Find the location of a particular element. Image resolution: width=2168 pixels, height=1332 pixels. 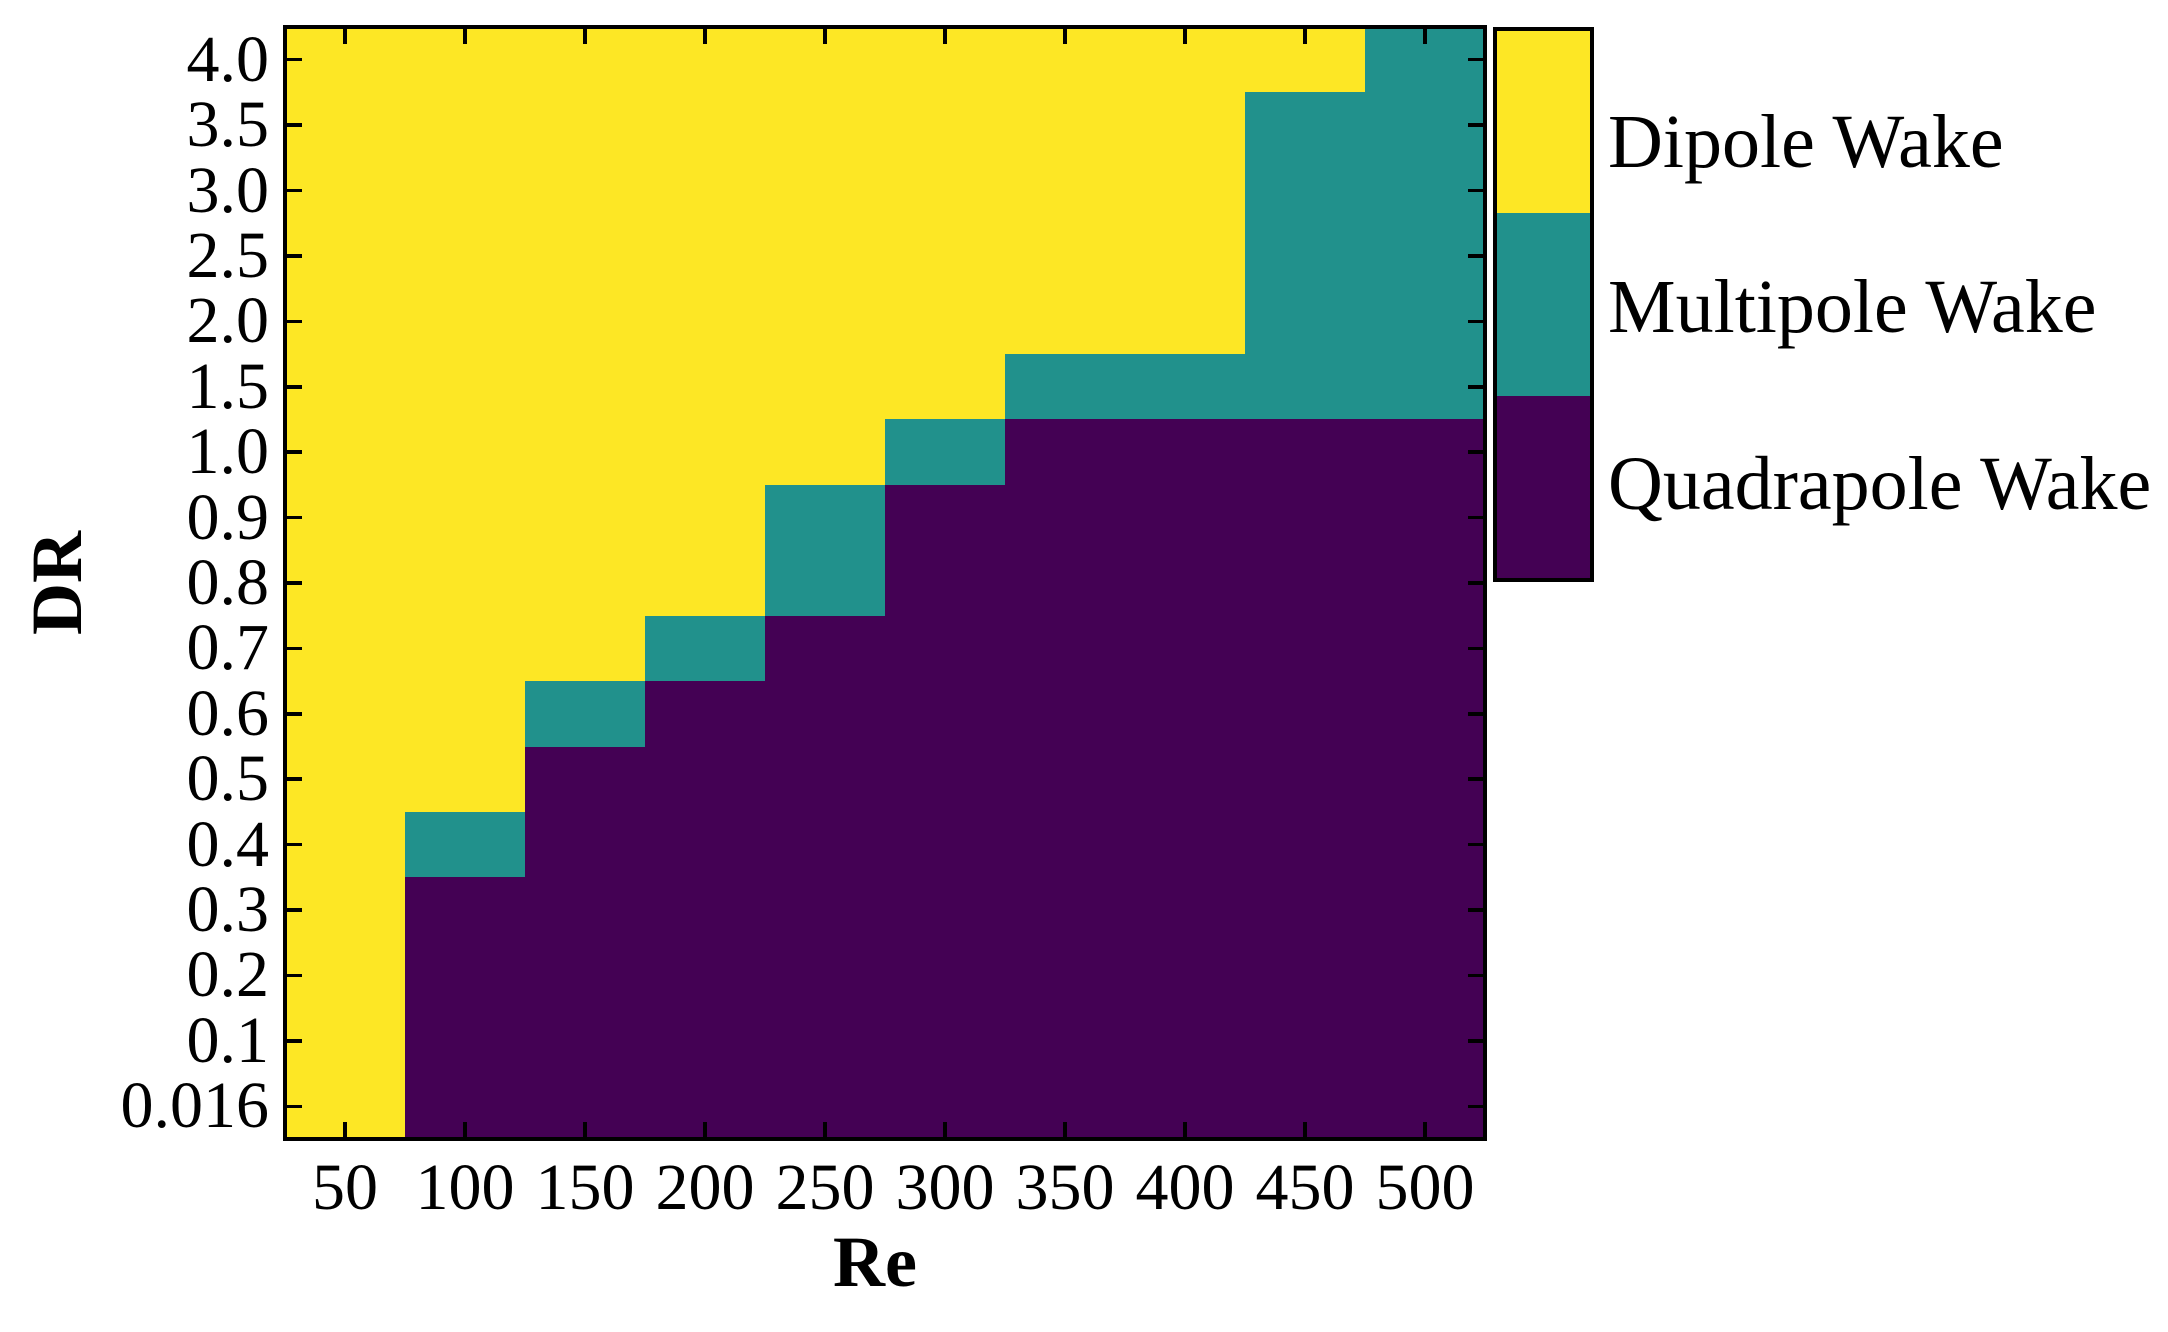

y-tick-label: 0.6 is located at coordinates (228, 713).